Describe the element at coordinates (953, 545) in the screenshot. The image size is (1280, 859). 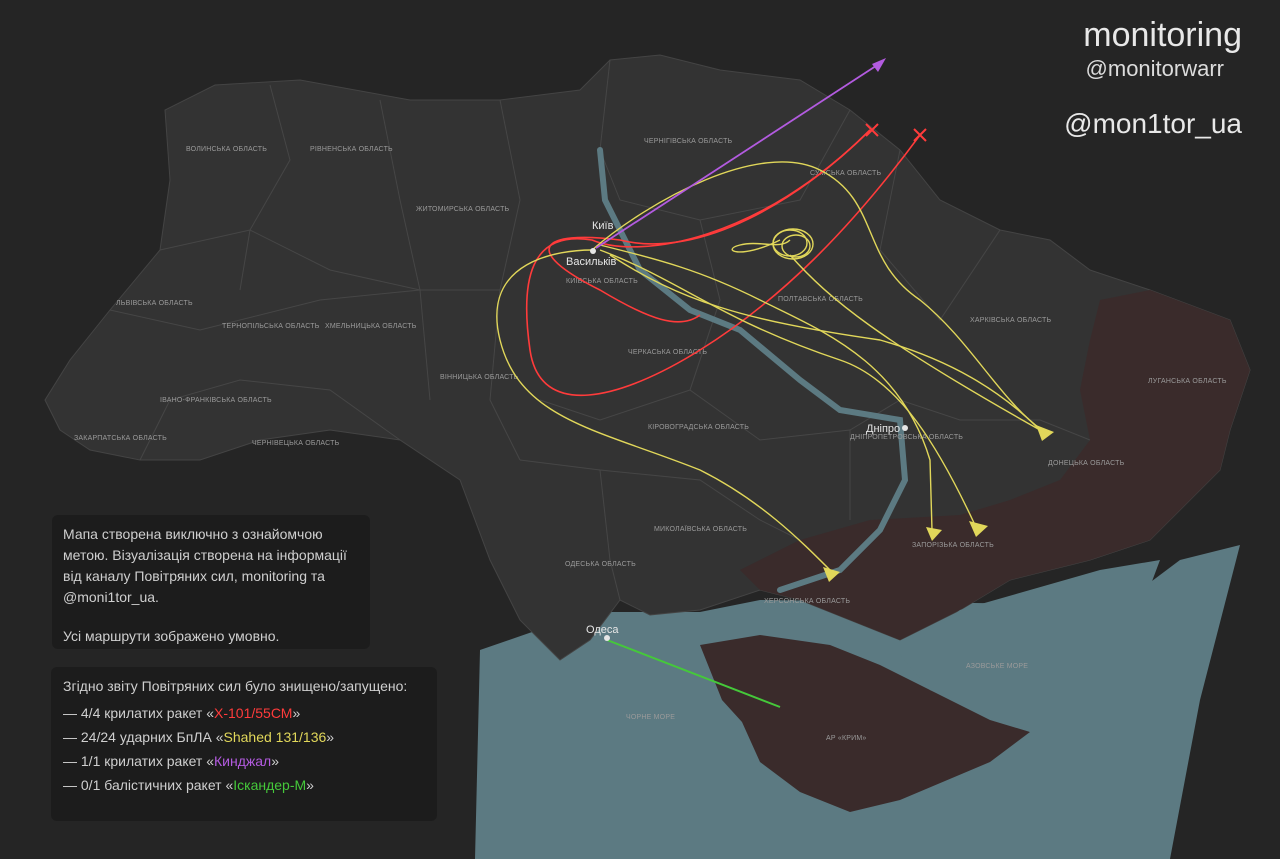
I see `region-label: ЗАПОРІЗЬКА ОБЛАСТЬ` at that location.